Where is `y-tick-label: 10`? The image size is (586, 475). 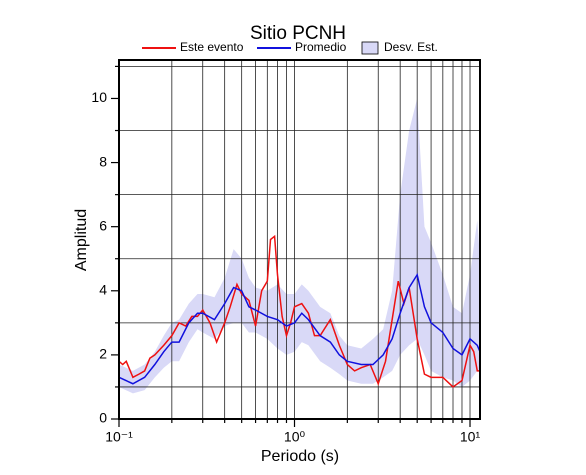
y-tick-label: 10 is located at coordinates (99, 97).